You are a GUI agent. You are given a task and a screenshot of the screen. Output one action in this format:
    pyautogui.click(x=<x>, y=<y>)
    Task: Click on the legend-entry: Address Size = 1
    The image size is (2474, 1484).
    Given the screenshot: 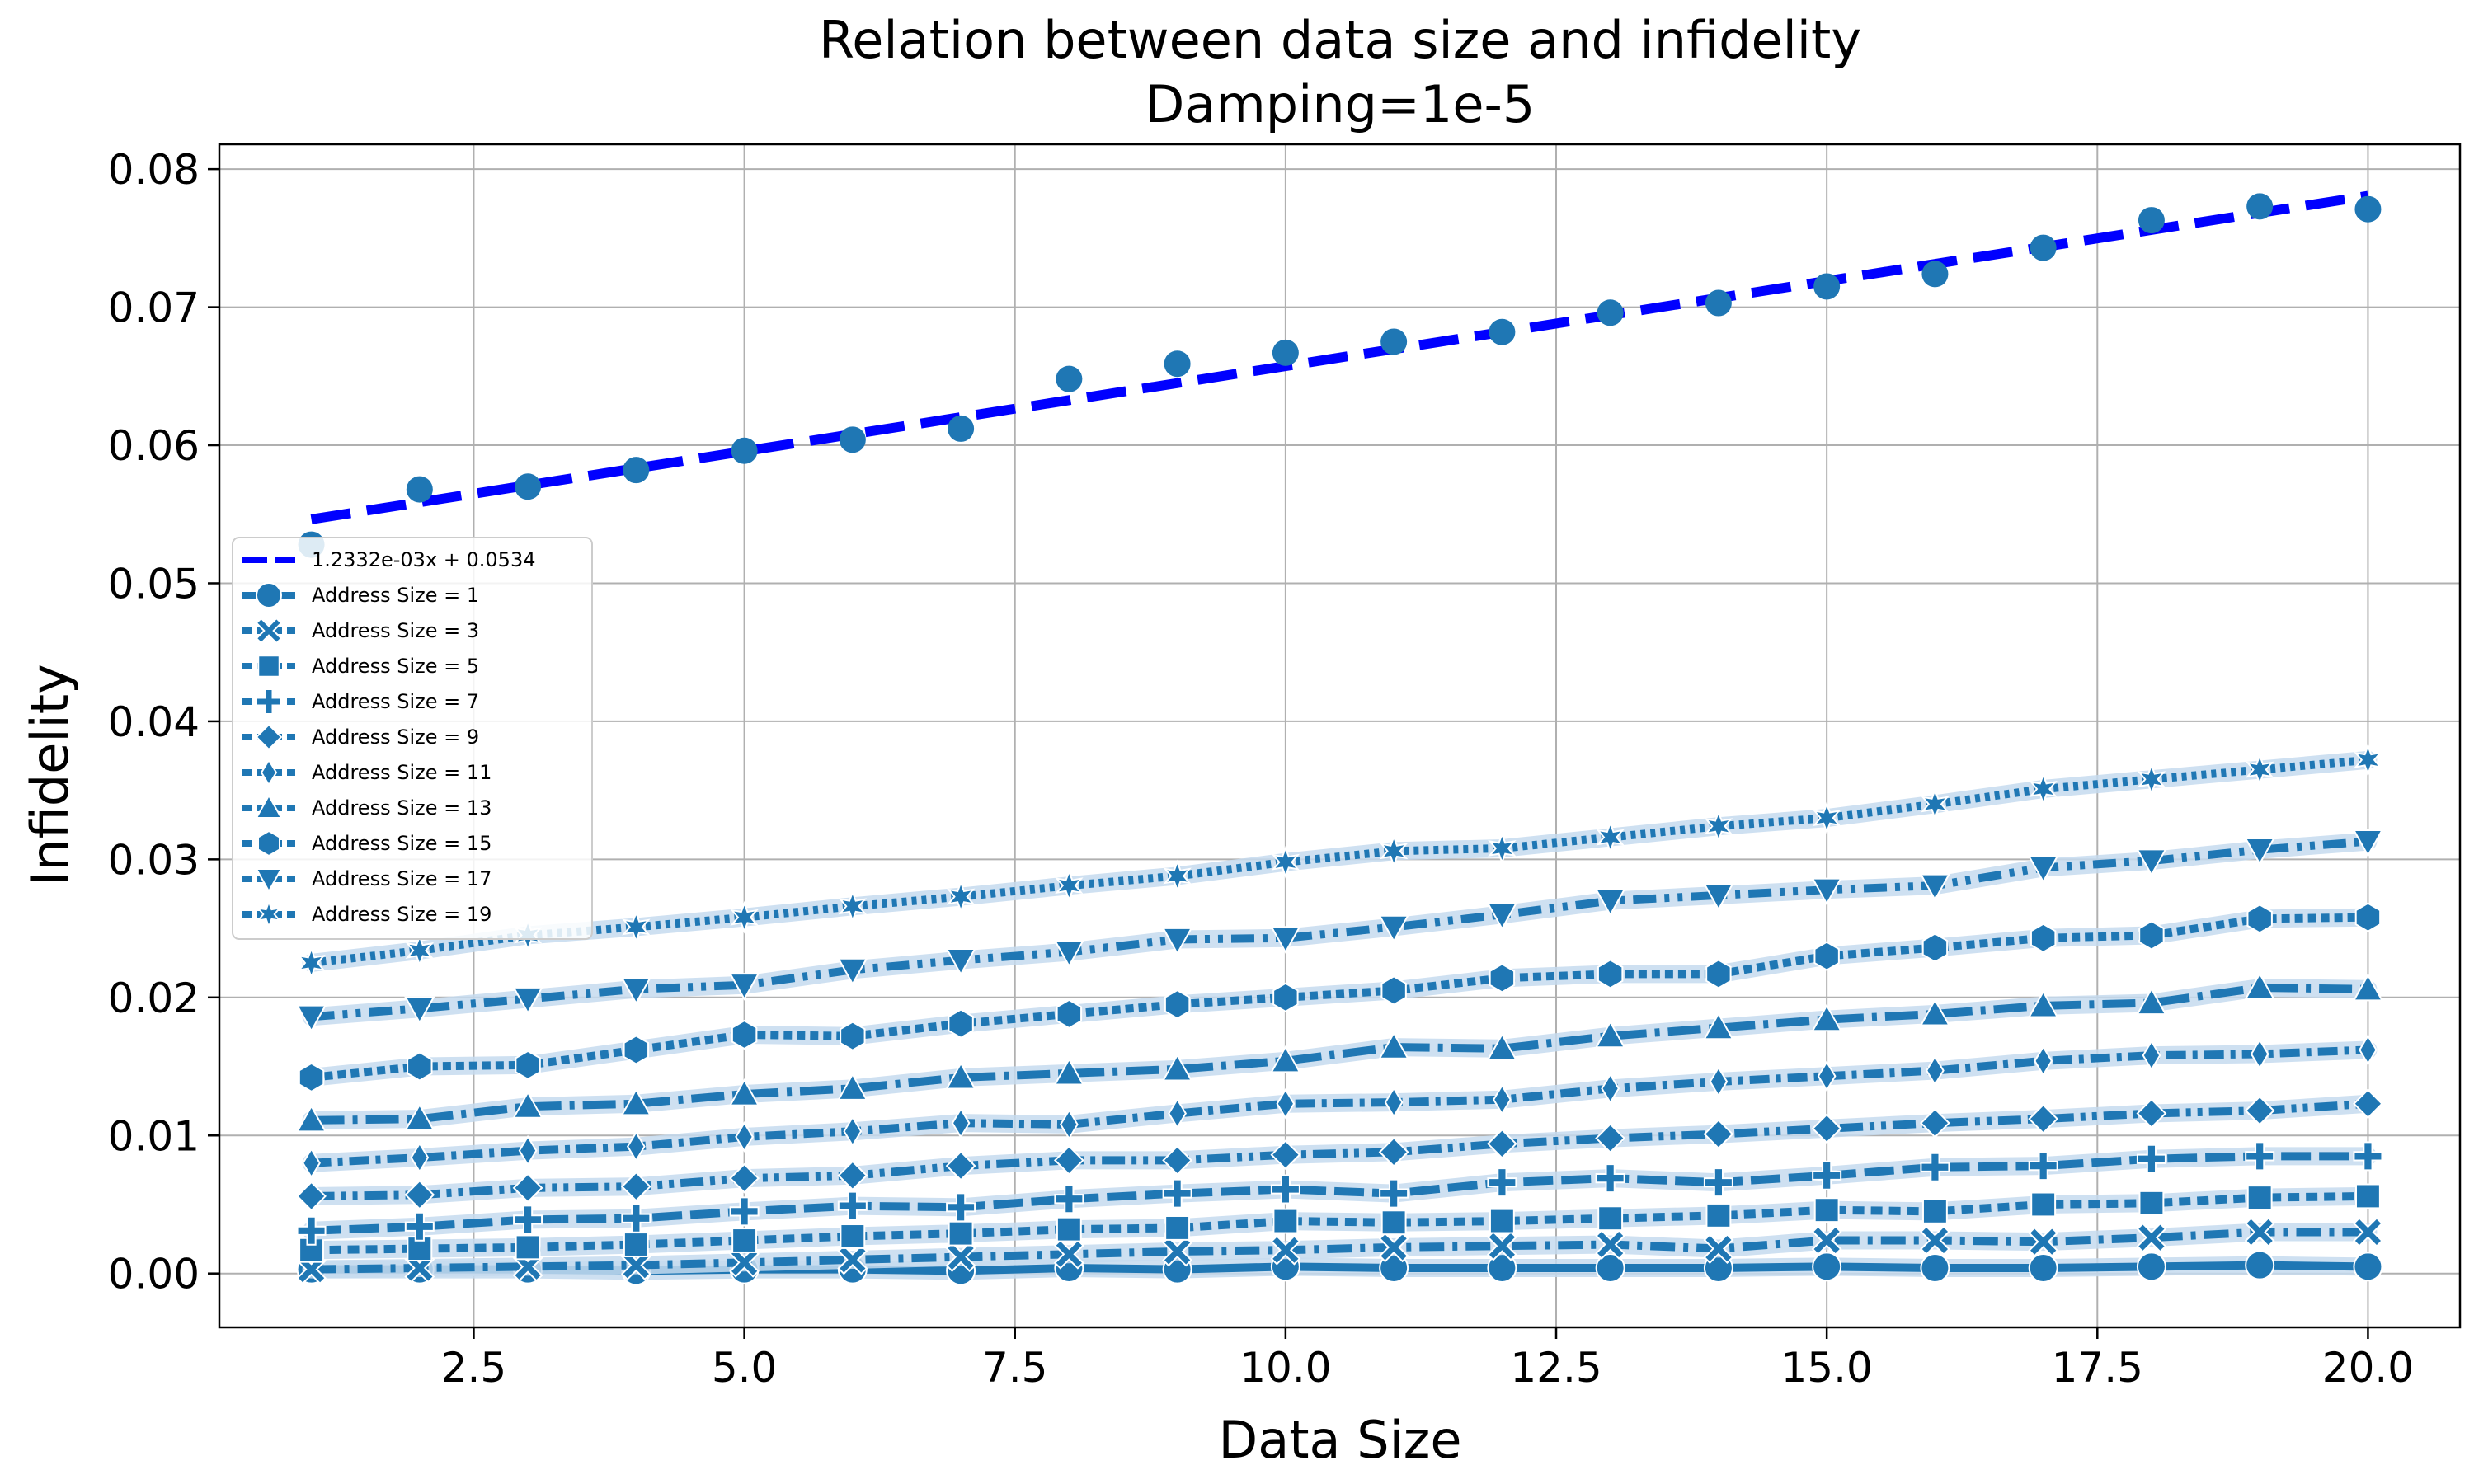 What is the action you would take?
    pyautogui.click(x=360, y=595)
    